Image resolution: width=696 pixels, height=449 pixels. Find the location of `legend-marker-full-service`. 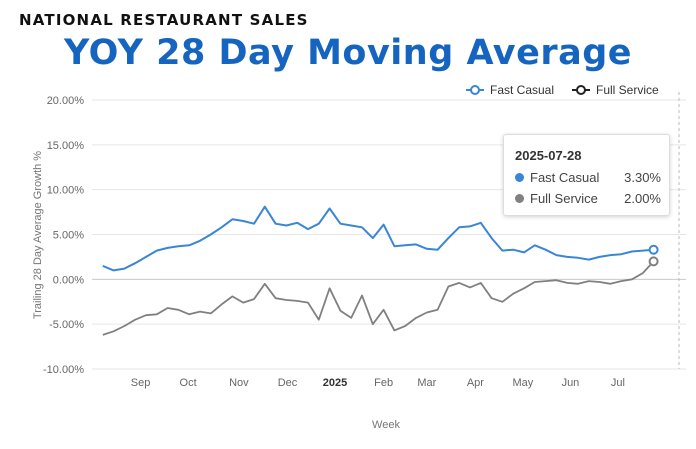

legend-marker-full-service is located at coordinates (581, 90).